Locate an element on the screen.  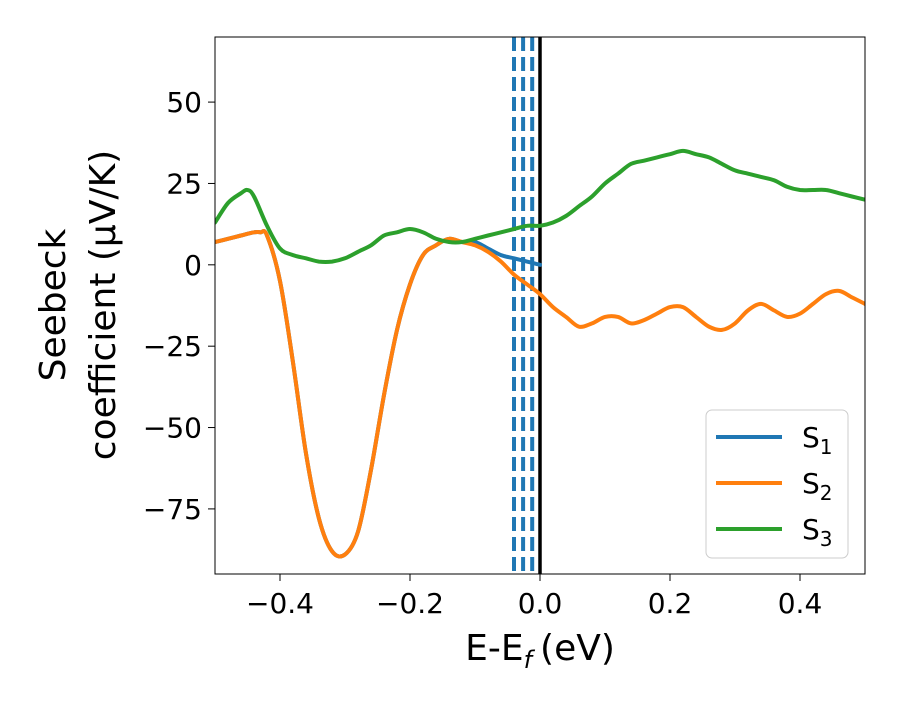
x-ticks: −0.4 −0.2 0.0 0.2 0.4 is located at coordinates (534, 597).